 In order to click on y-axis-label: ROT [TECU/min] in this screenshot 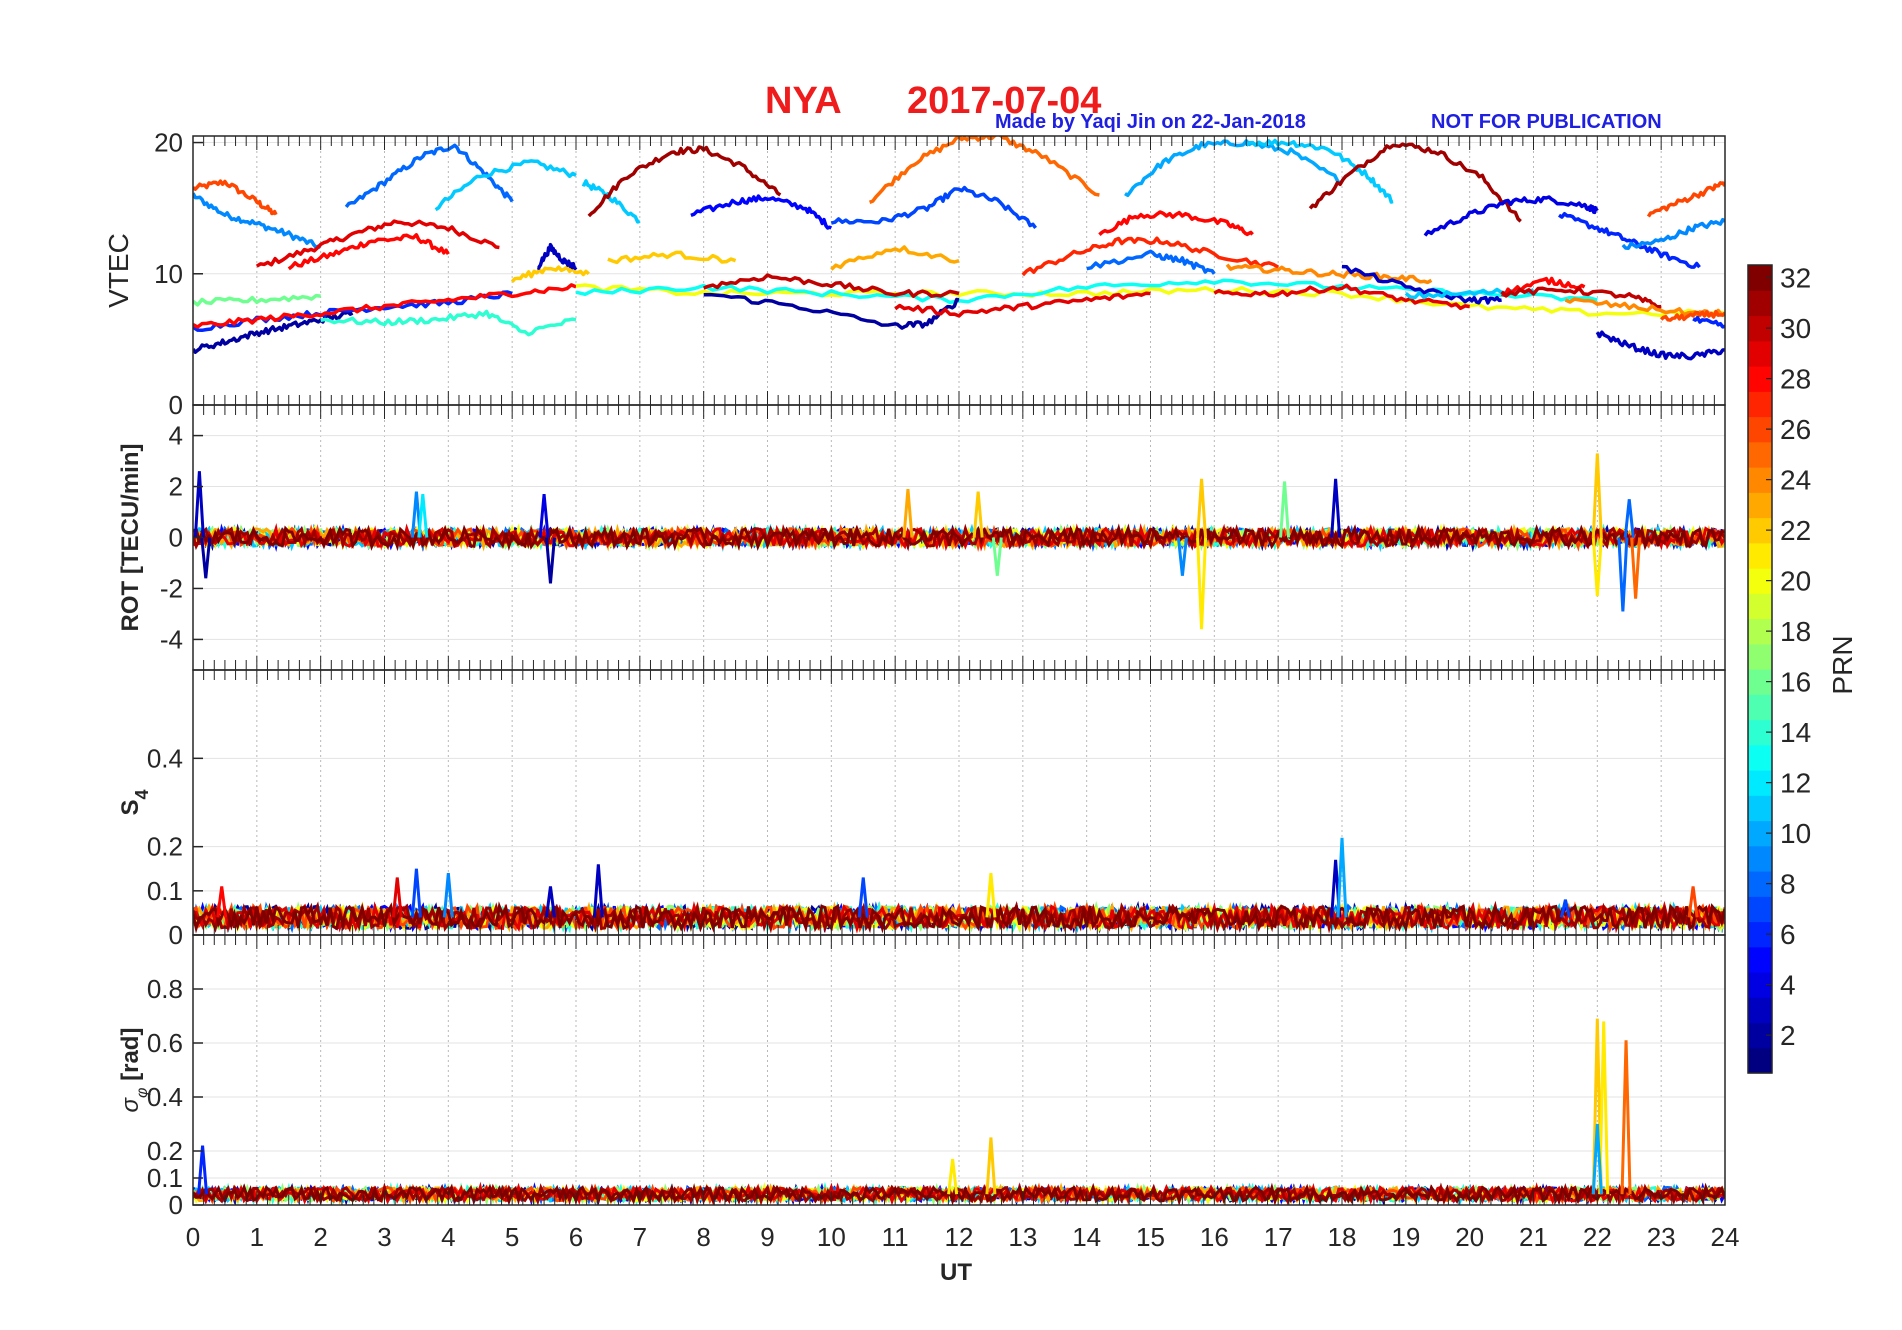, I will do `click(130, 538)`.